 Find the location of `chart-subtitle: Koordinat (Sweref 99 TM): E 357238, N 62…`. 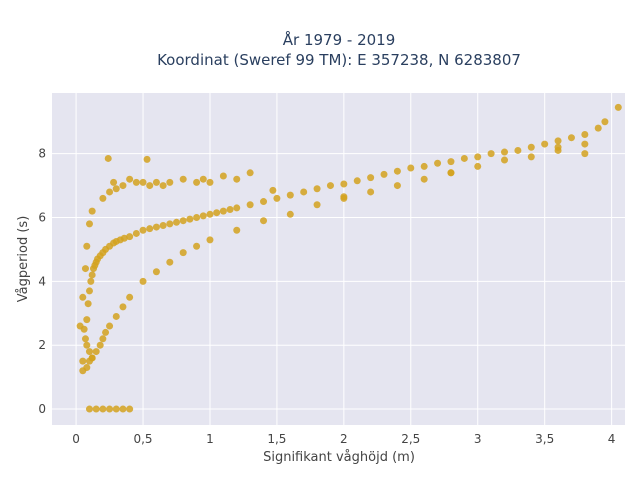

chart-subtitle: Koordinat (Sweref 99 TM): E 357238, N 62… is located at coordinates (339, 60).